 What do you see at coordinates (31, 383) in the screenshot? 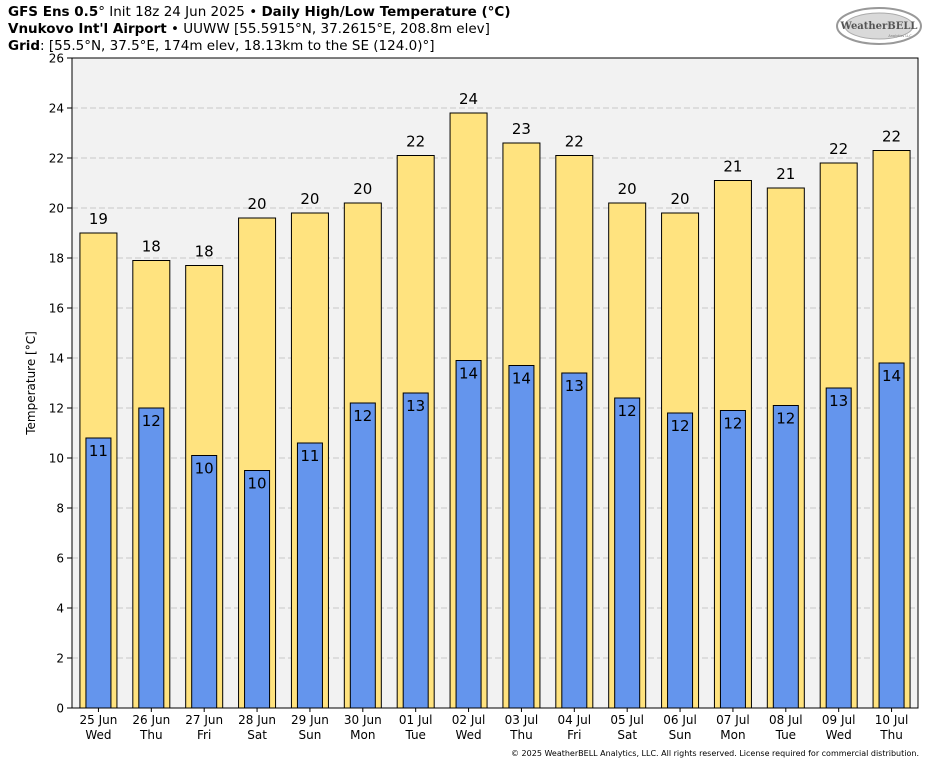
I see `y-axis-label: Temperature [°C]` at bounding box center [31, 383].